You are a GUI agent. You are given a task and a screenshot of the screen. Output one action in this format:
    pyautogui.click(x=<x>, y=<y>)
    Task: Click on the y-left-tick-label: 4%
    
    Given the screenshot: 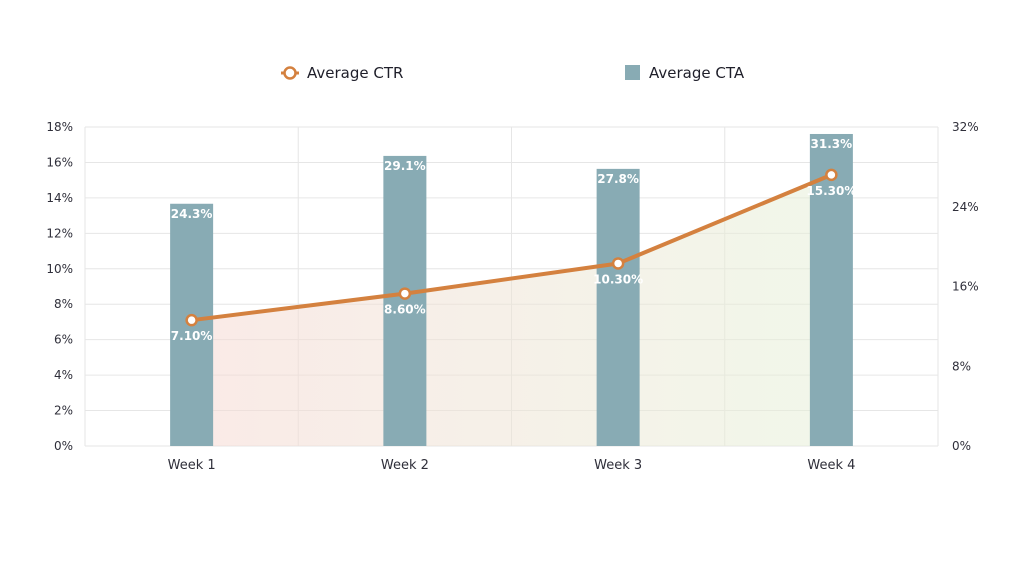 What is the action you would take?
    pyautogui.click(x=63, y=375)
    